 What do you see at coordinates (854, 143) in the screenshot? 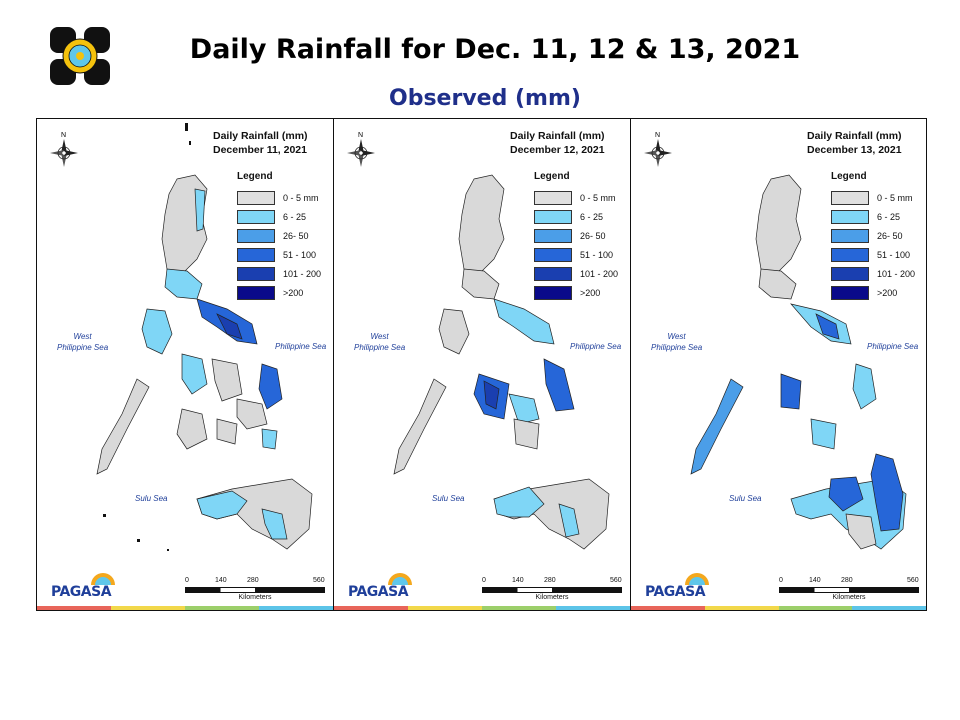
I see `panel-title: Daily Rainfall (mm) December 13, 2021` at bounding box center [854, 143].